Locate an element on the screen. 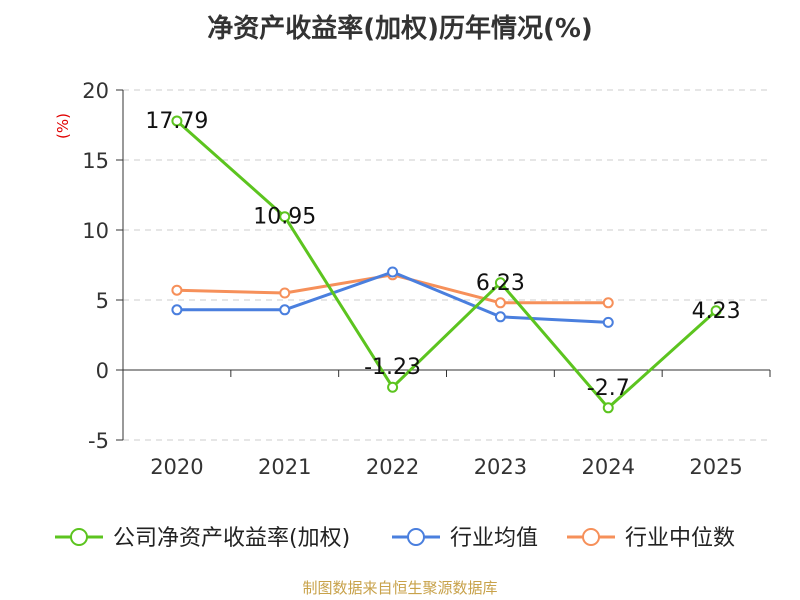 The width and height of the screenshot is (800, 600). y-tick-label: 5 is located at coordinates (102, 301).